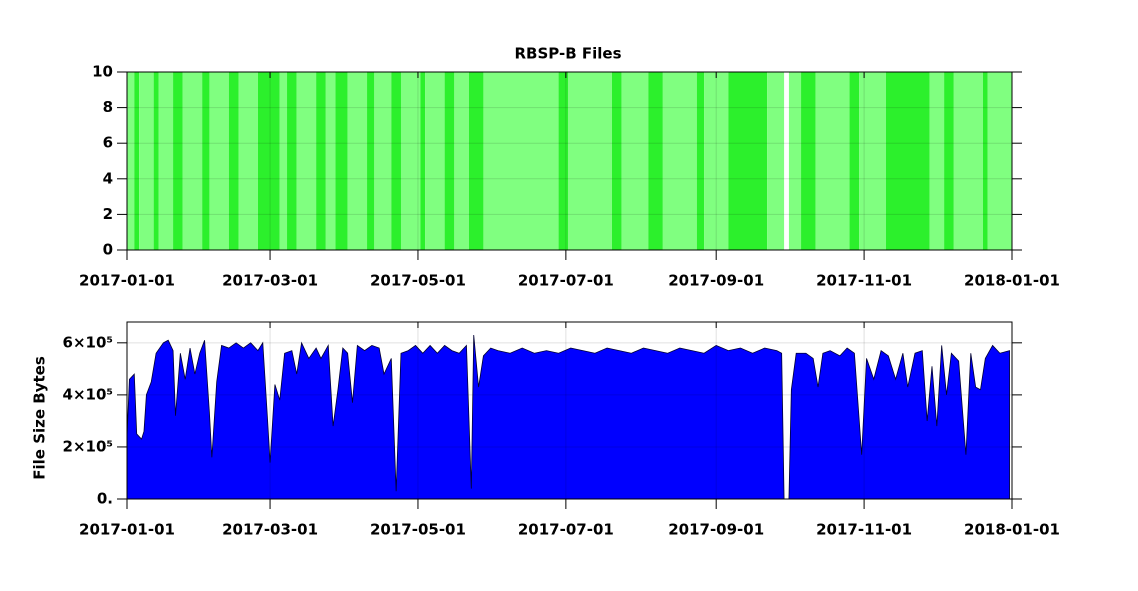 The height and width of the screenshot is (591, 1138). I want to click on y-tick-label: 2×10⁵, so click(88, 446).